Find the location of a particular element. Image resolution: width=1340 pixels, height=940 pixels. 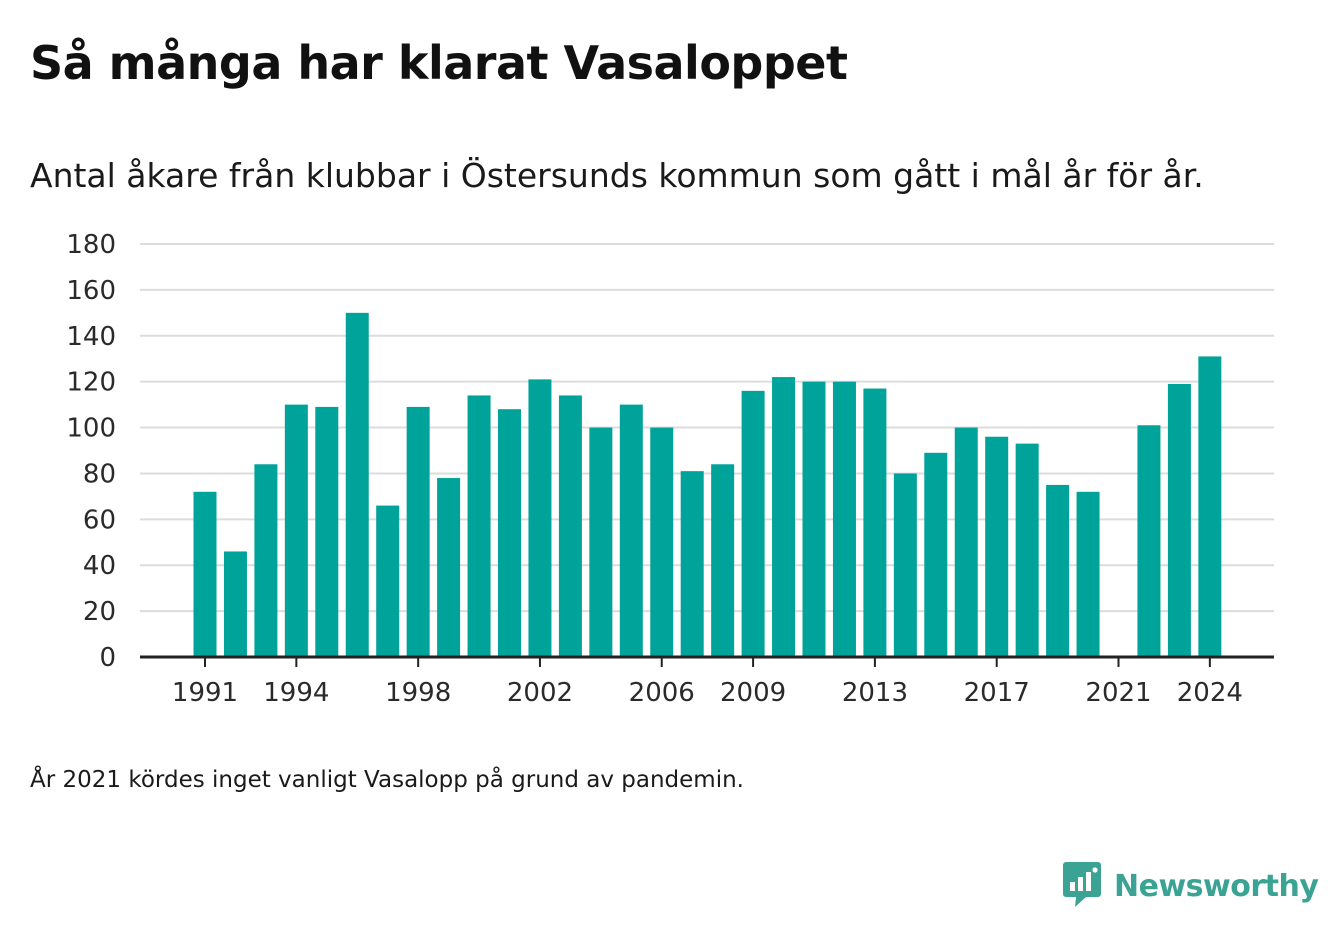

y-tick-label-180: 180 is located at coordinates (91, 245).